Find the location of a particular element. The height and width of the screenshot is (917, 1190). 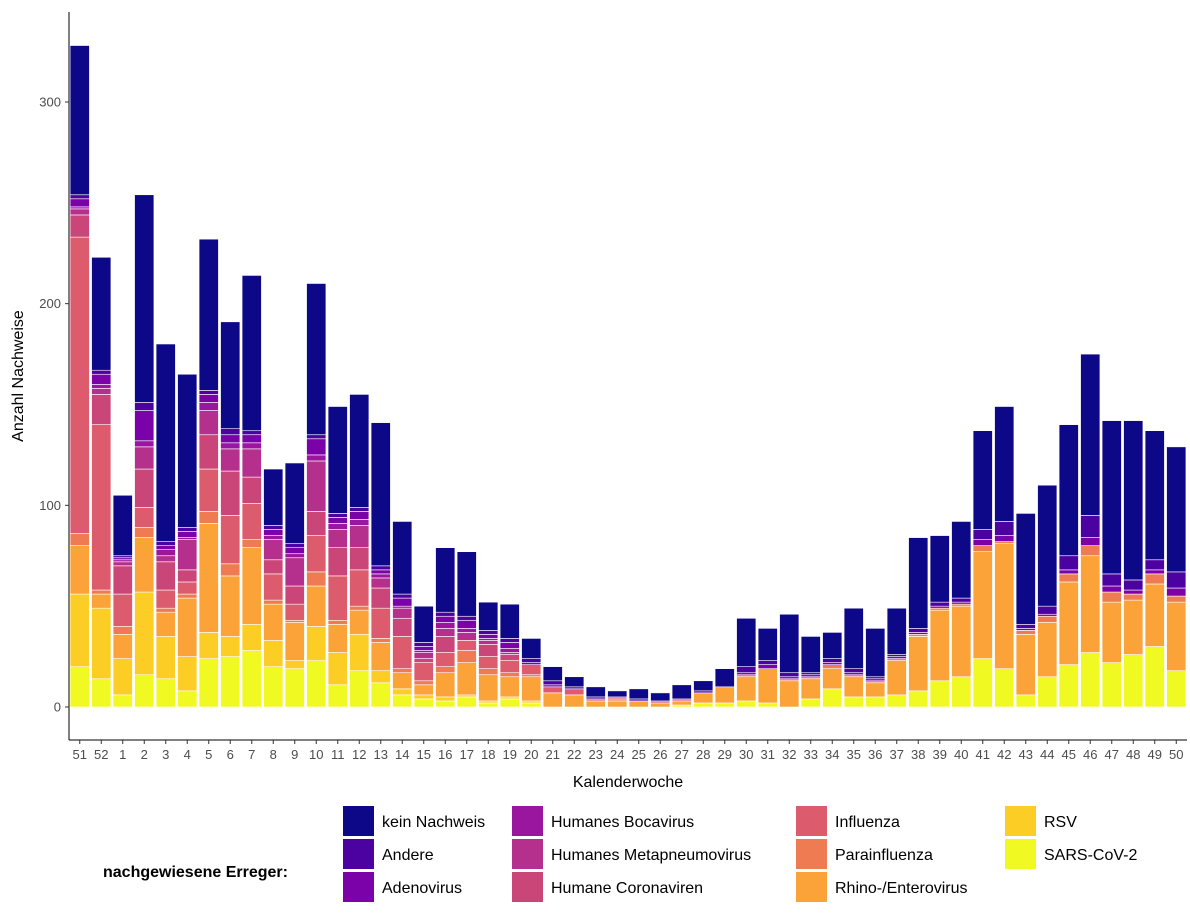

bar-segment-19-kein-nachweis is located at coordinates (509, 621).